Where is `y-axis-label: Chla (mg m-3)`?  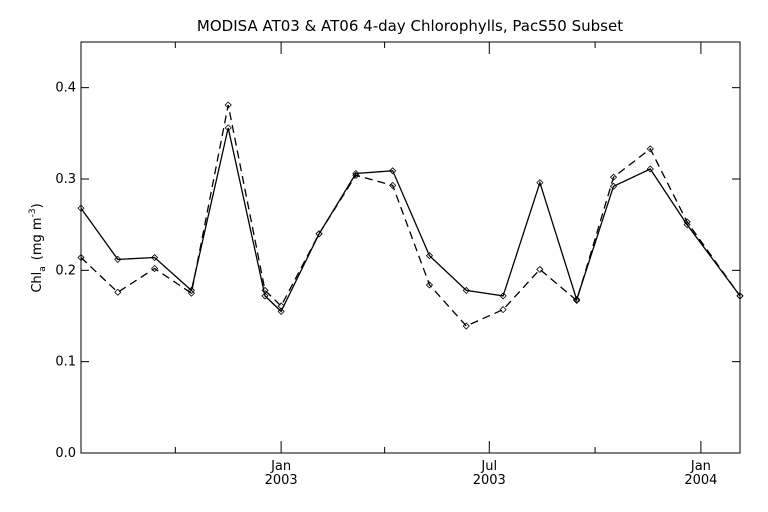
y-axis-label: Chla (mg m-3) is located at coordinates (38, 247).